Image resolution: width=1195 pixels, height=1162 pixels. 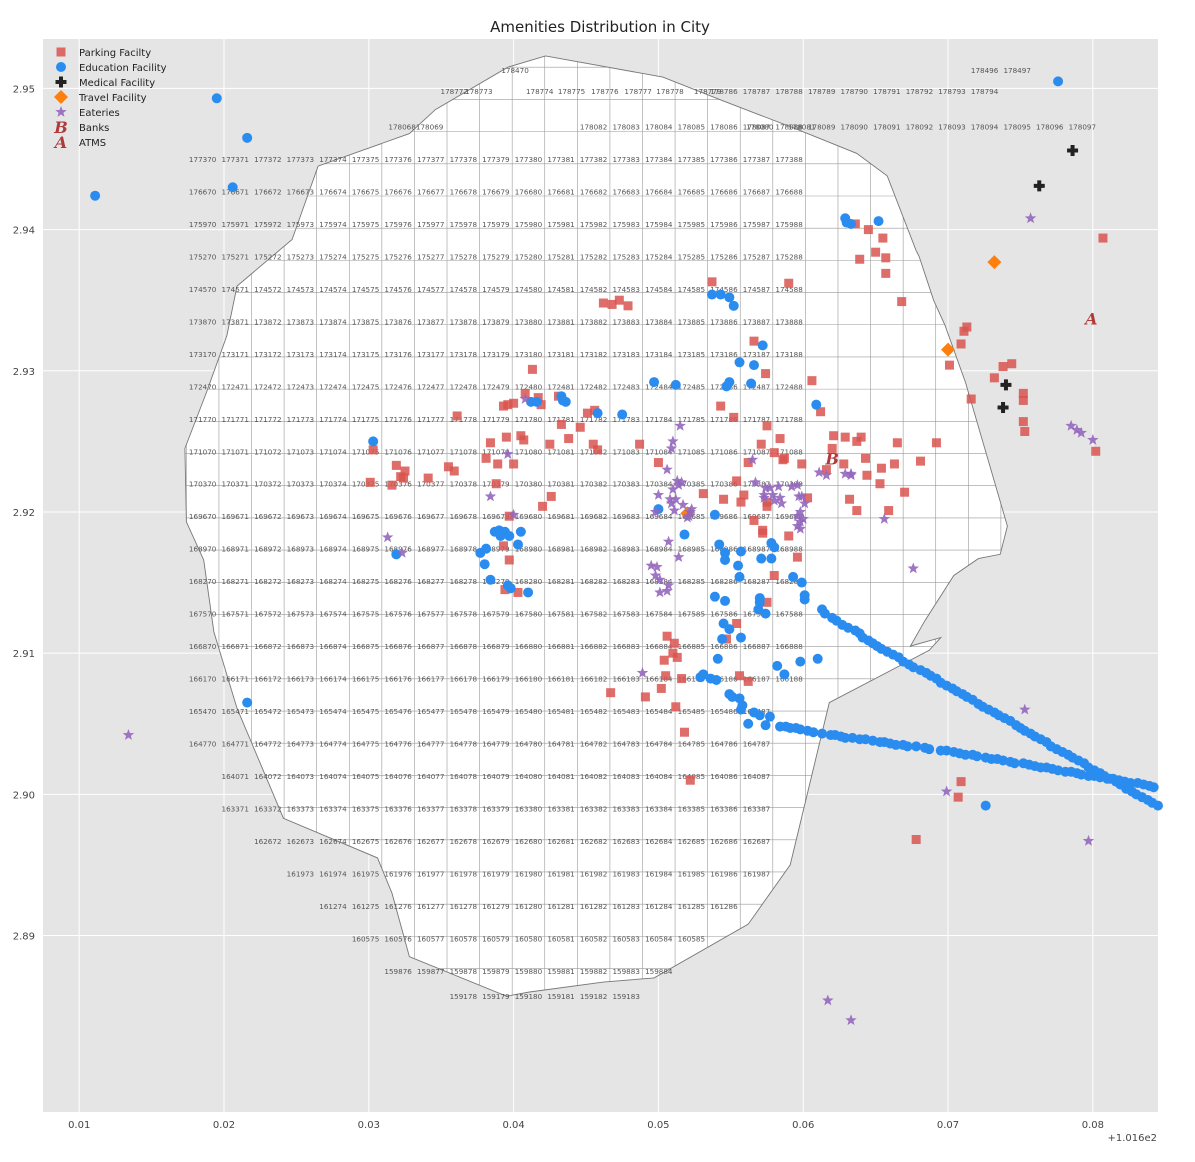 What do you see at coordinates (691, 386) in the screenshot?
I see `cell-id-label: 172485` at bounding box center [691, 386].